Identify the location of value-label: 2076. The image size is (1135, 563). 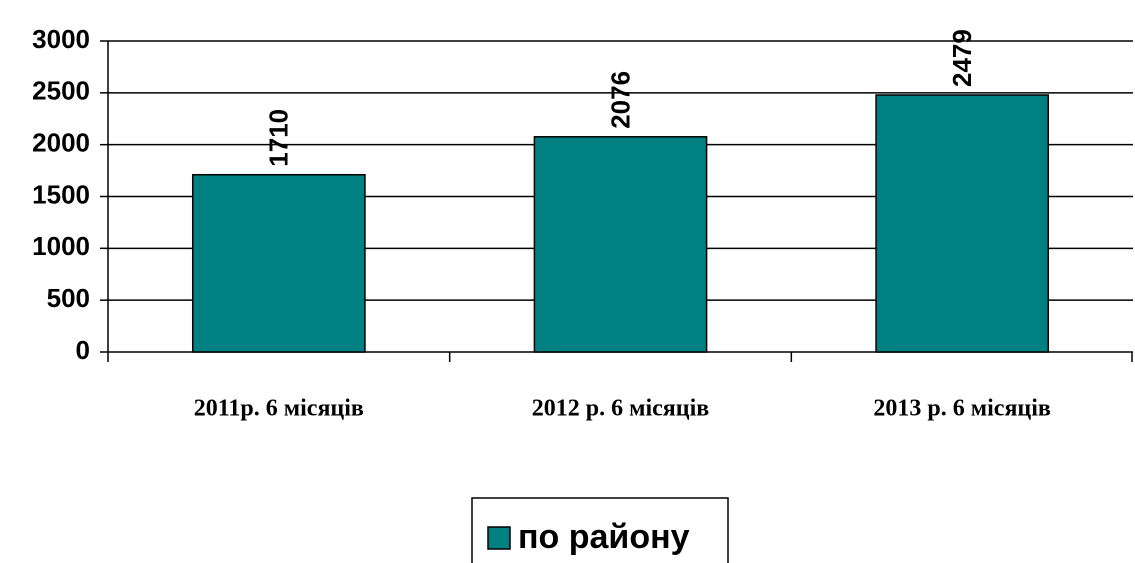
(620, 100).